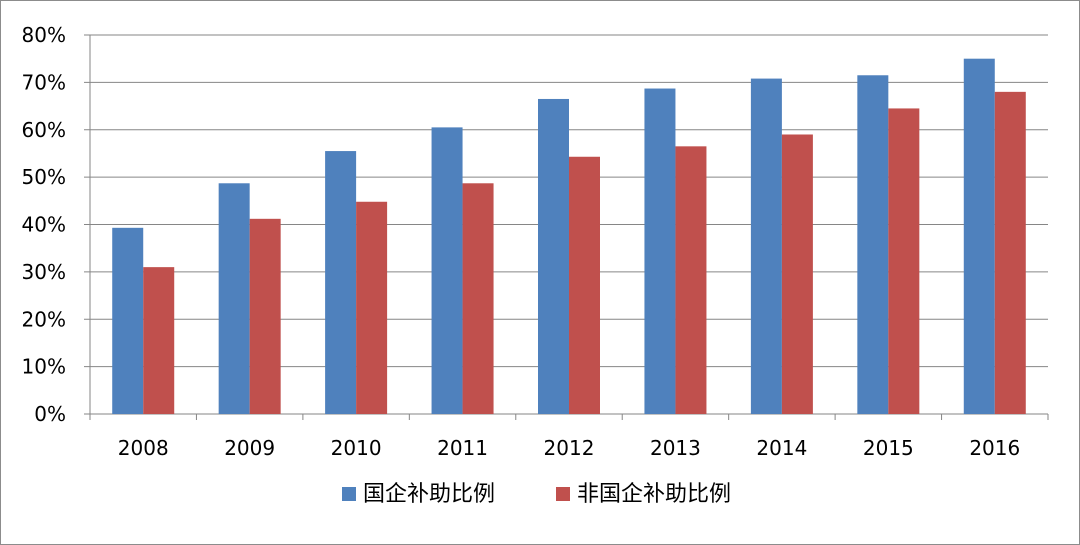  I want to click on x-tick-label: 2014, so click(781, 448).